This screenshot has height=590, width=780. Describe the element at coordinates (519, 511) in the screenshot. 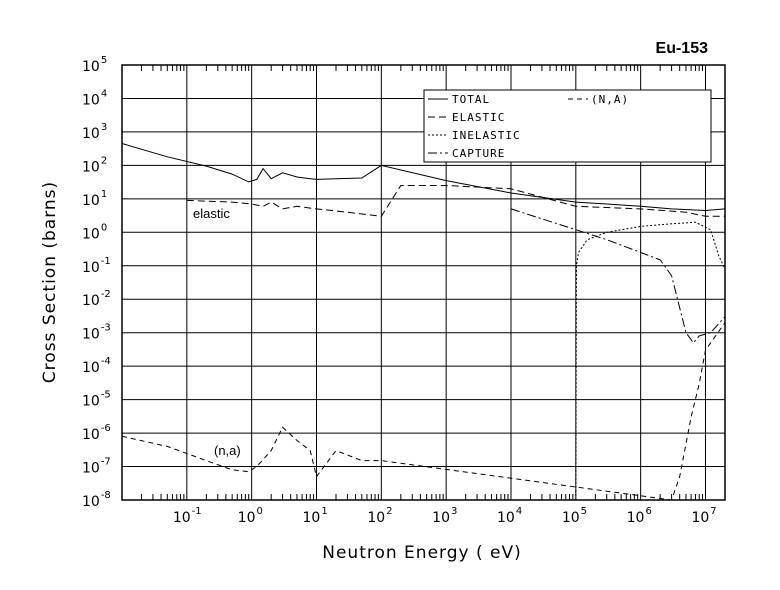

I see `x-tick-exponent: 4` at that location.